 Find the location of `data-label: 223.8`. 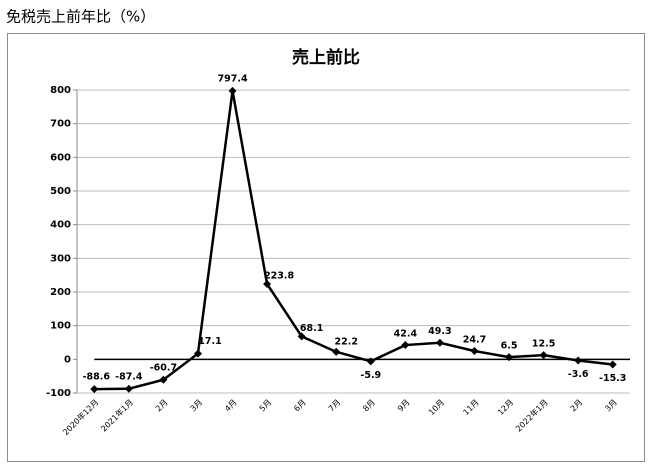

data-label: 223.8 is located at coordinates (279, 275).